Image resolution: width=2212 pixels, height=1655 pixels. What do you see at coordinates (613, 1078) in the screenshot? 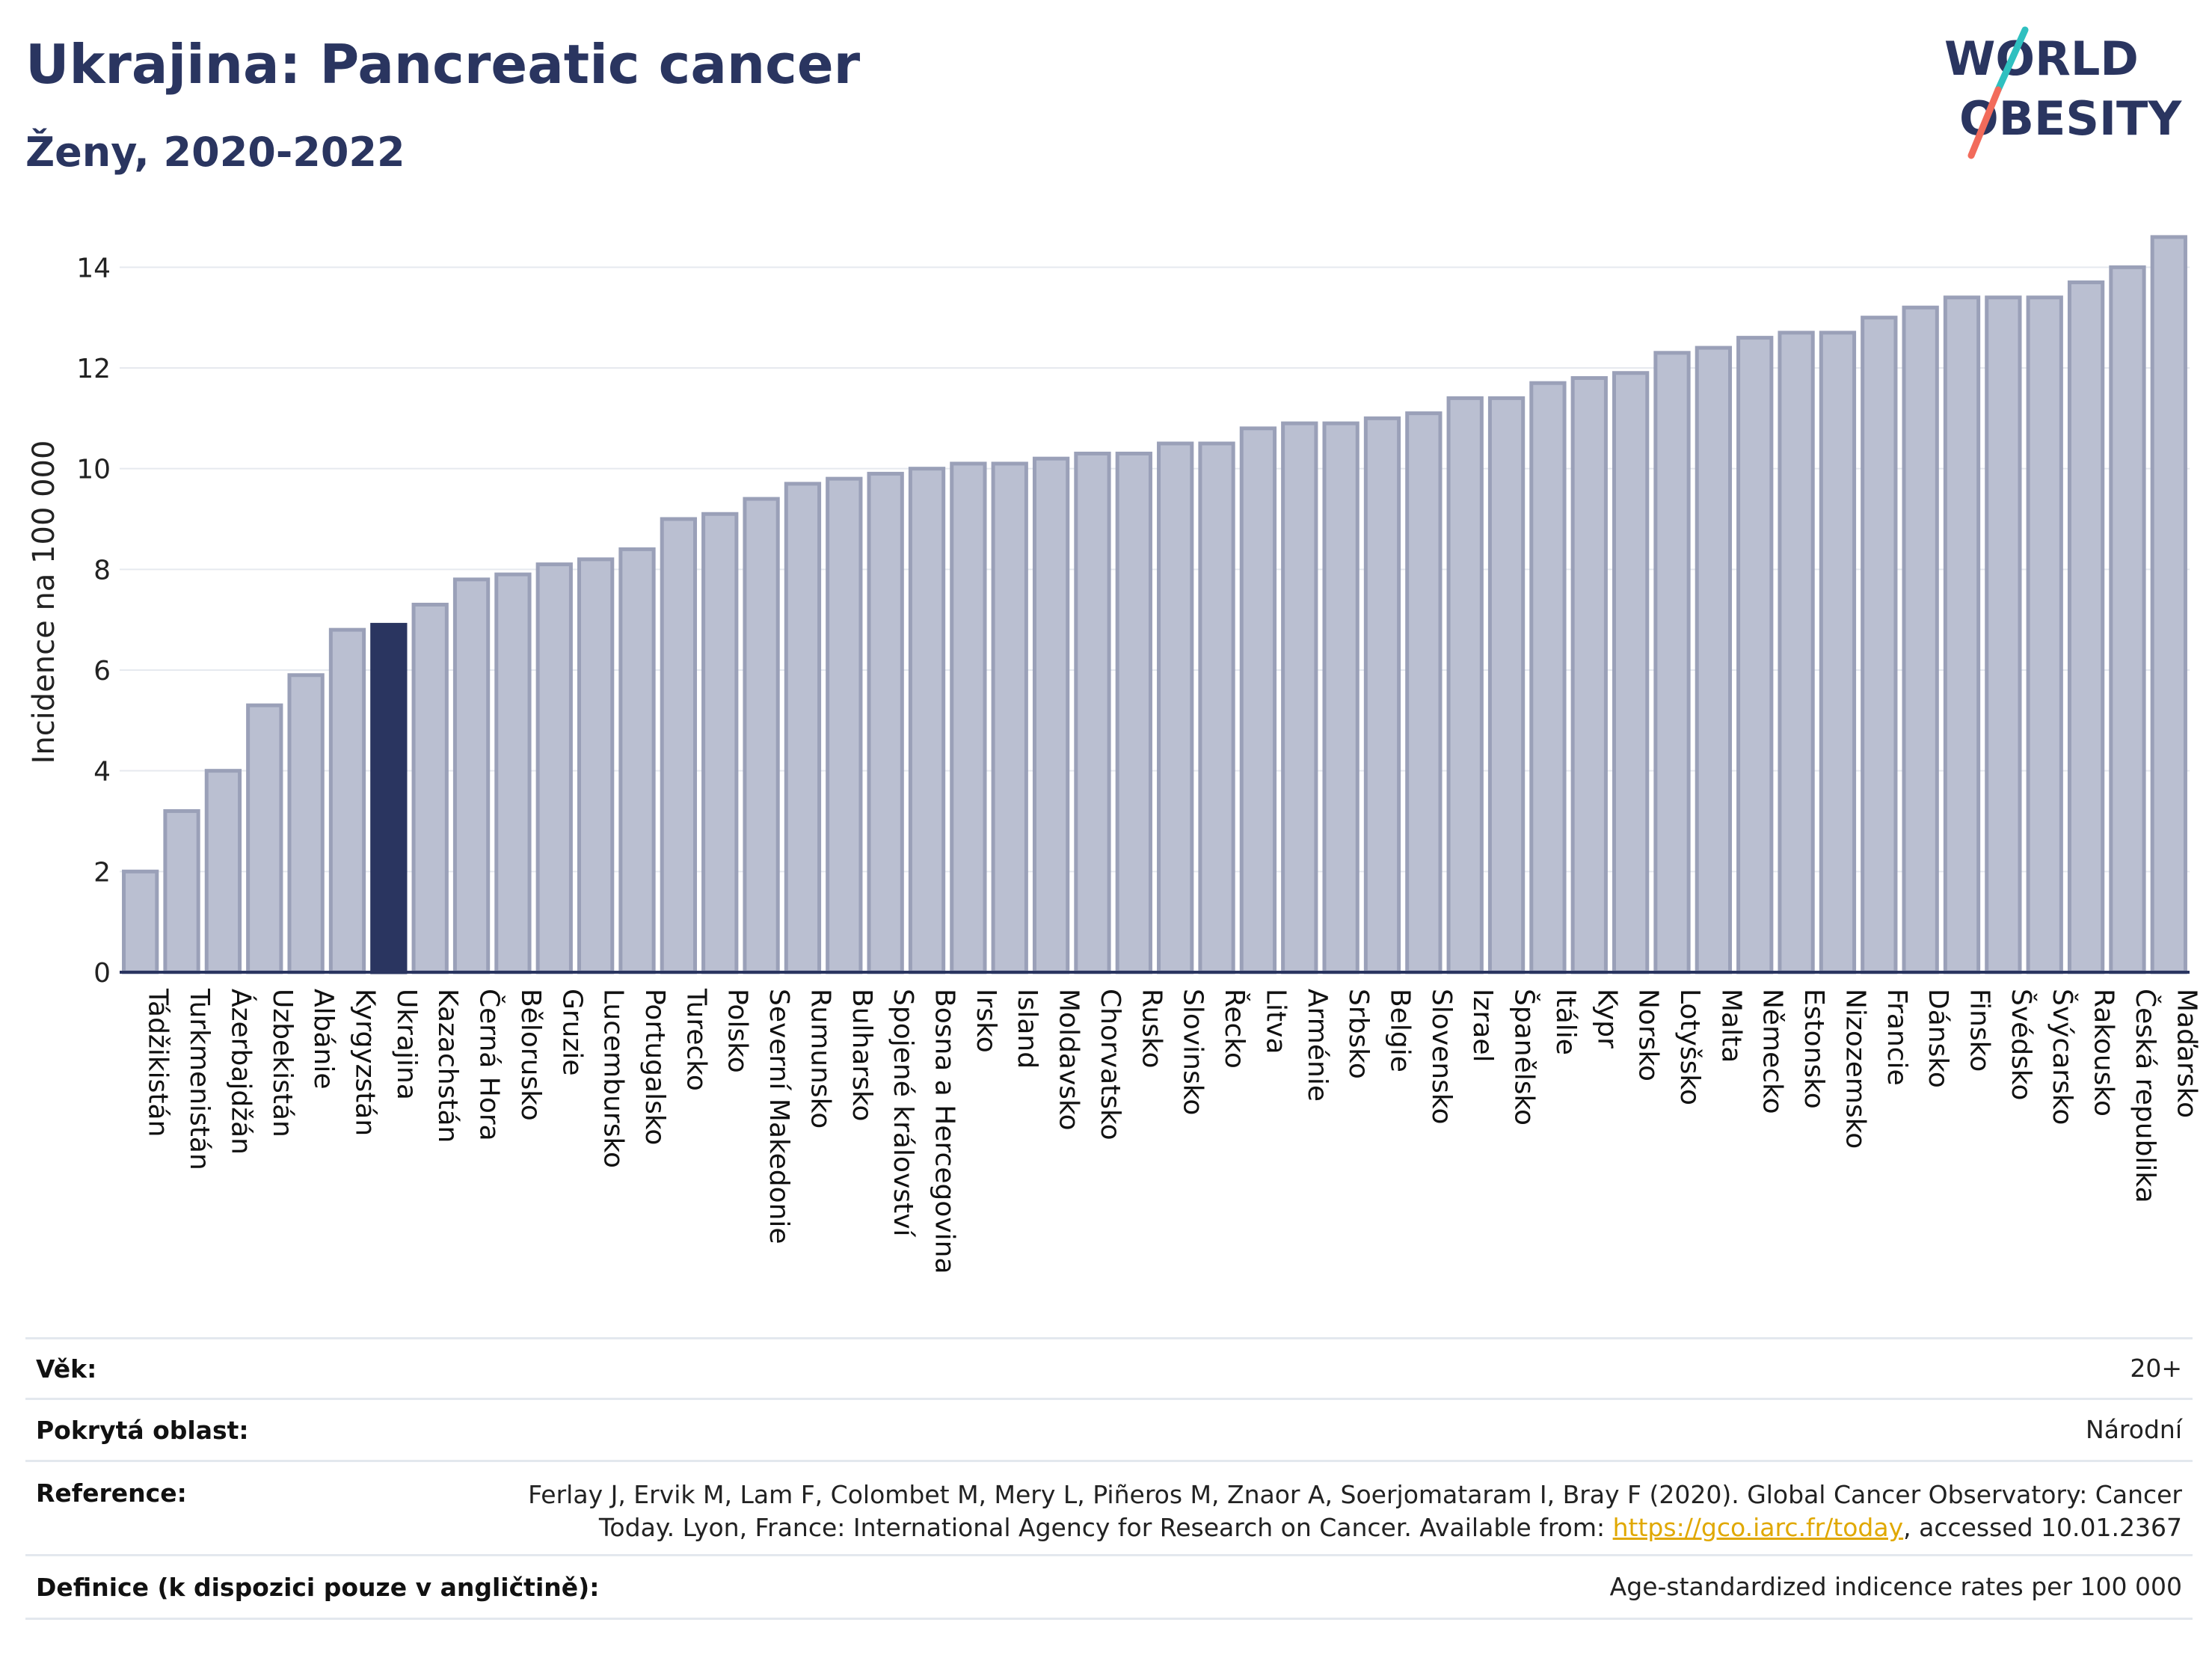
I see `x-tick-label: Lucembursko` at bounding box center [613, 1078].